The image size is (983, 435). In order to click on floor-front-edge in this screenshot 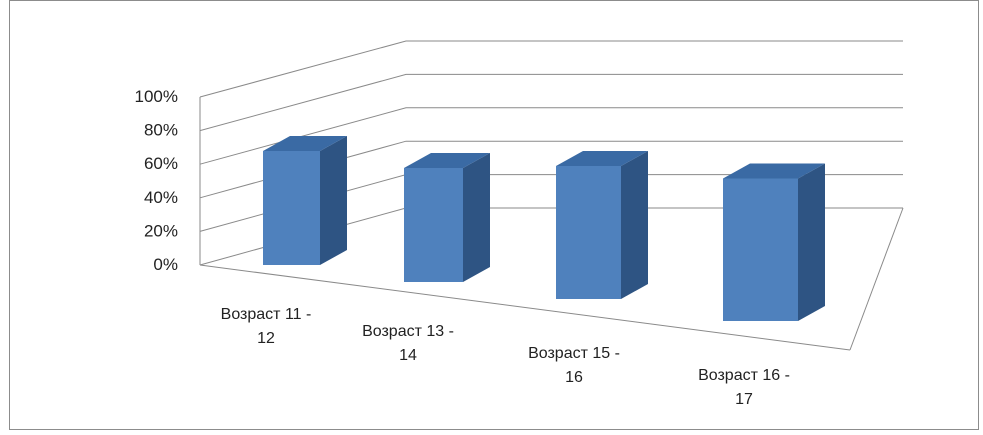, I will do `click(525, 307)`.